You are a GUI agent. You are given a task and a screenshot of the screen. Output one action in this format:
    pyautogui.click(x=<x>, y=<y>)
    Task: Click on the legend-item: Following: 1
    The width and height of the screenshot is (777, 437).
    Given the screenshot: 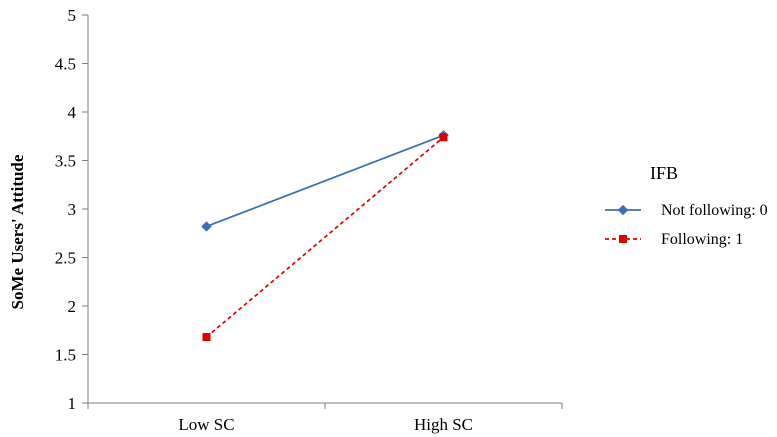 What is the action you would take?
    pyautogui.click(x=674, y=239)
    